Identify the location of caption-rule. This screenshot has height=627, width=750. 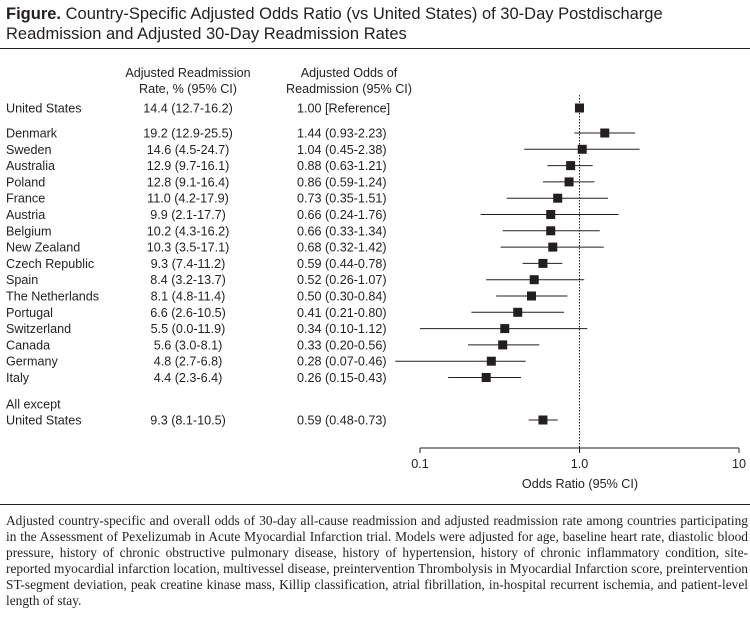
(375, 504).